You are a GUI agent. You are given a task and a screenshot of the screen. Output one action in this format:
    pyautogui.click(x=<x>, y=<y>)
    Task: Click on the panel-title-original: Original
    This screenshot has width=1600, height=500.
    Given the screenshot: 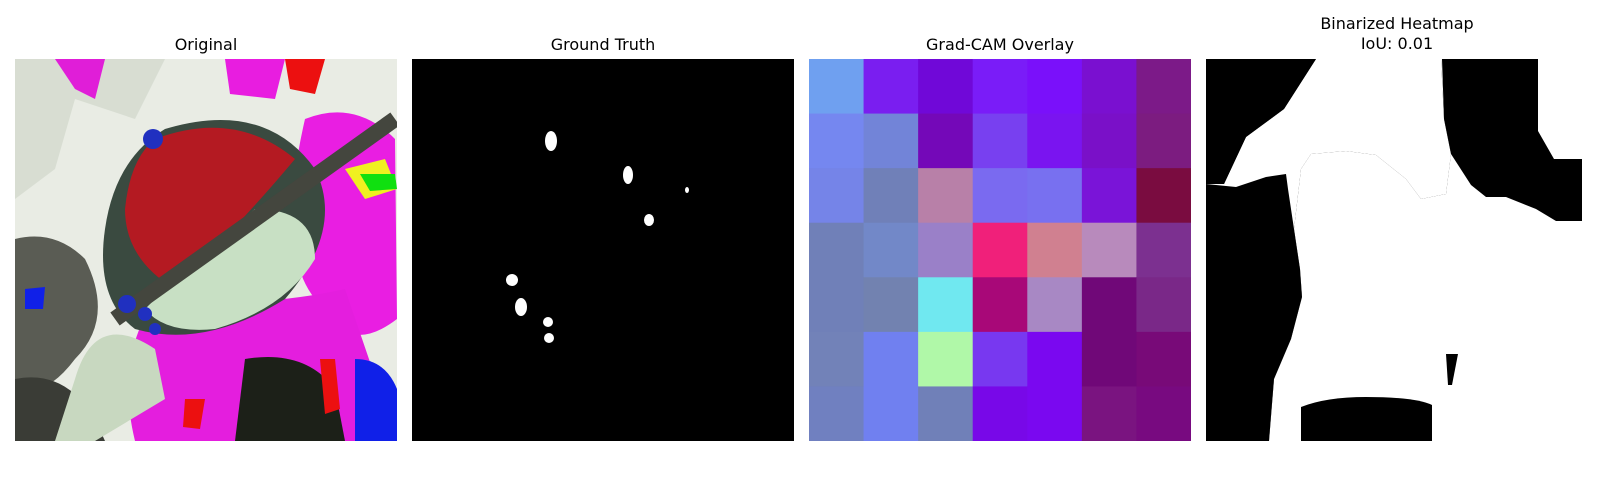 What is the action you would take?
    pyautogui.click(x=206, y=45)
    